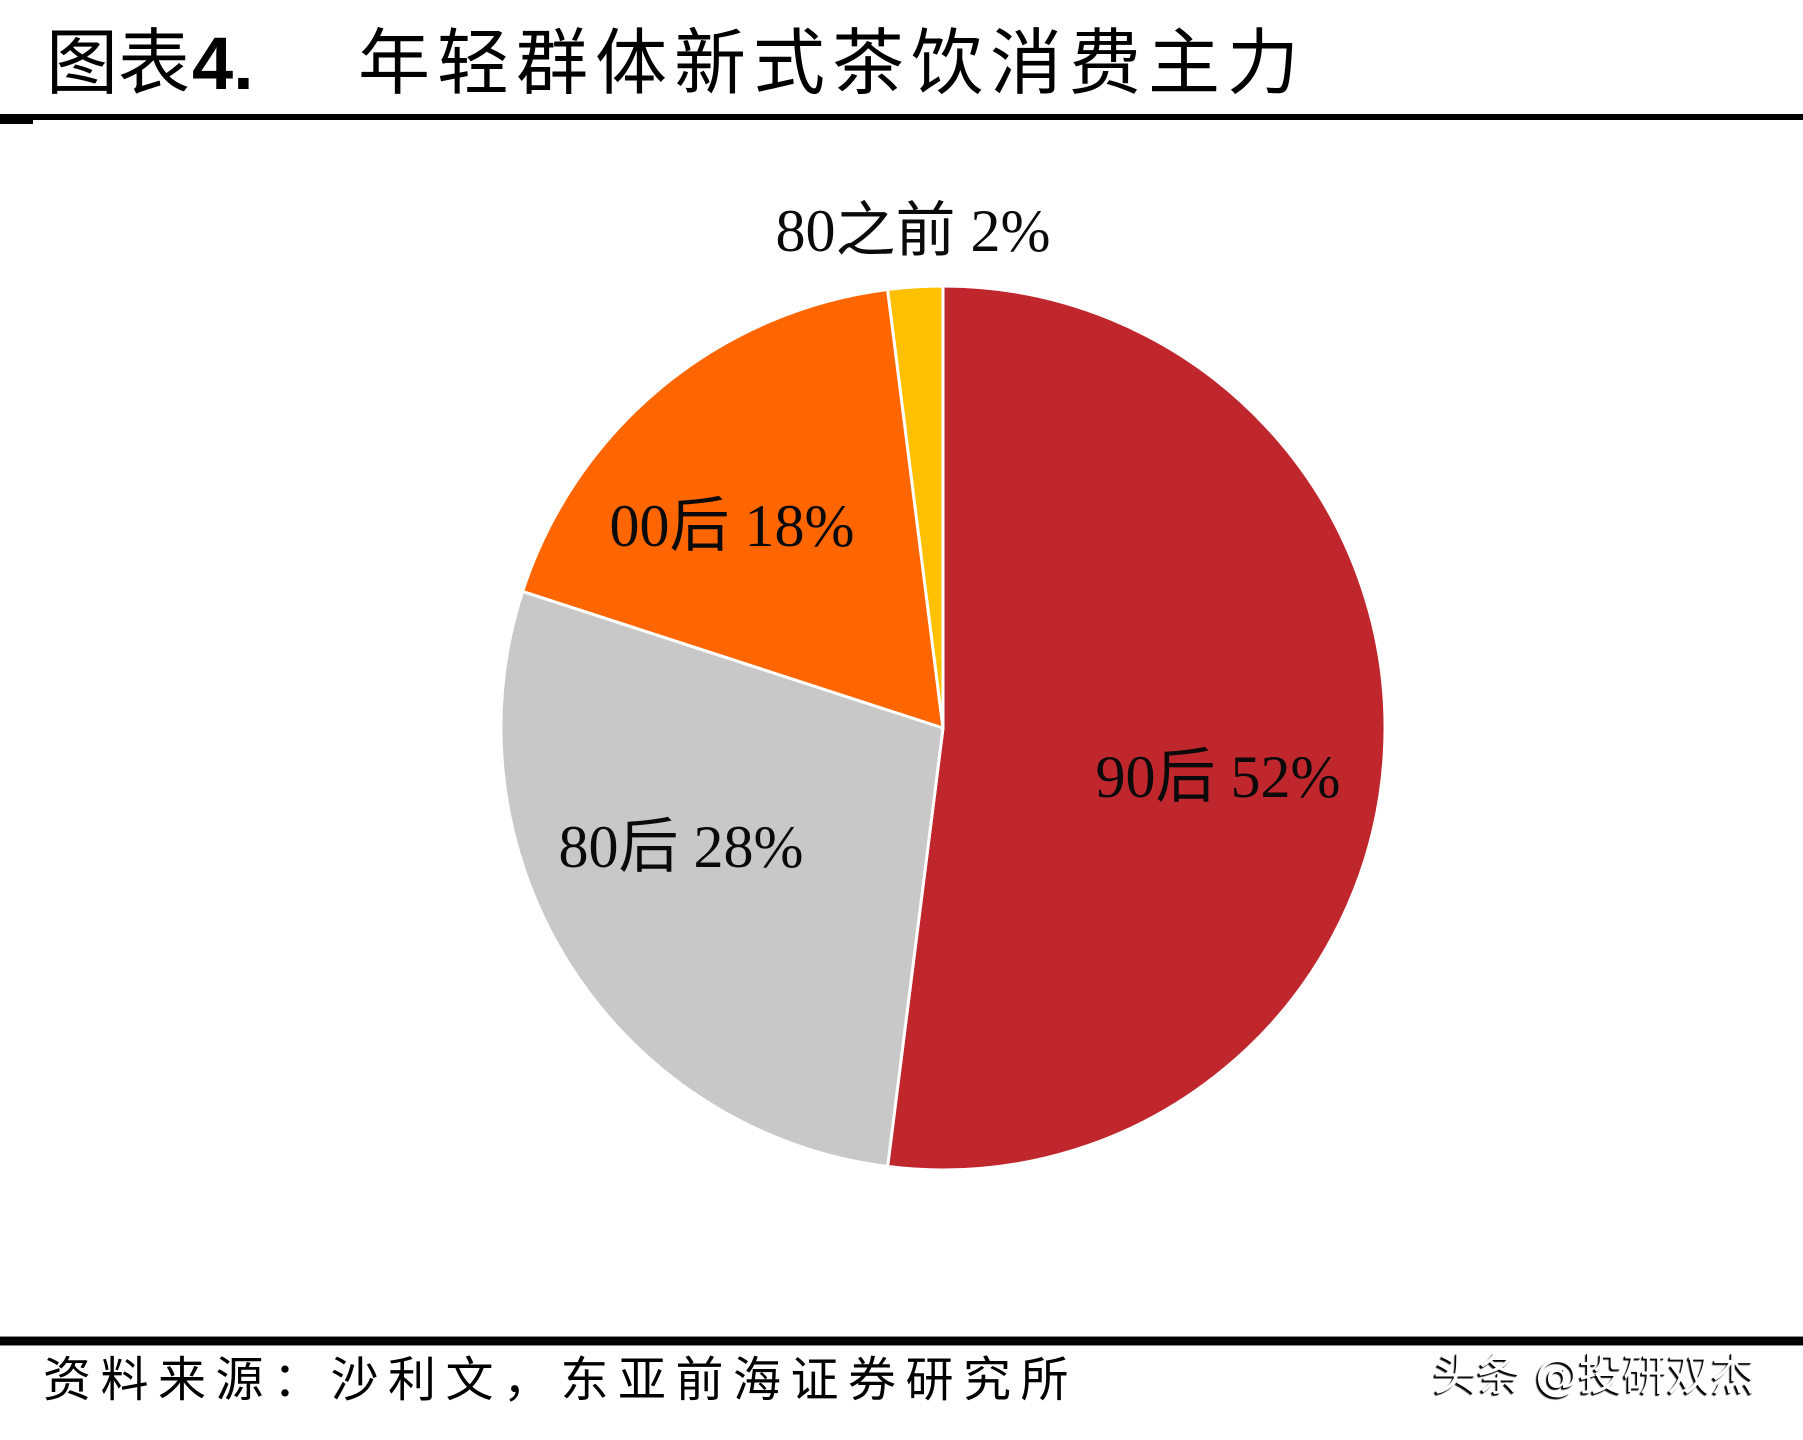  What do you see at coordinates (913, 231) in the screenshot?
I see `data-label-pre-80s: 80之前 2%` at bounding box center [913, 231].